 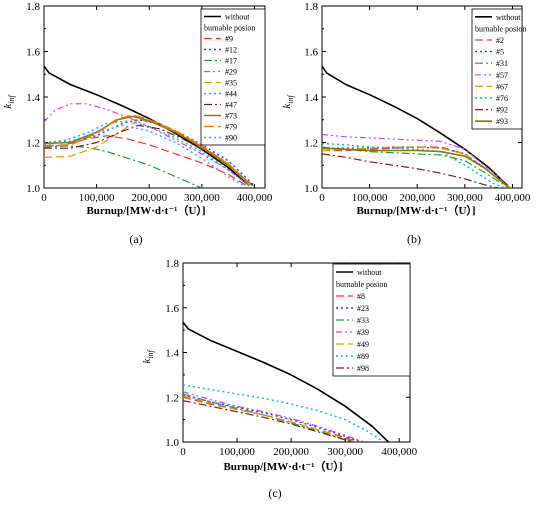 I want to click on legend-label: #89, so click(x=363, y=356).